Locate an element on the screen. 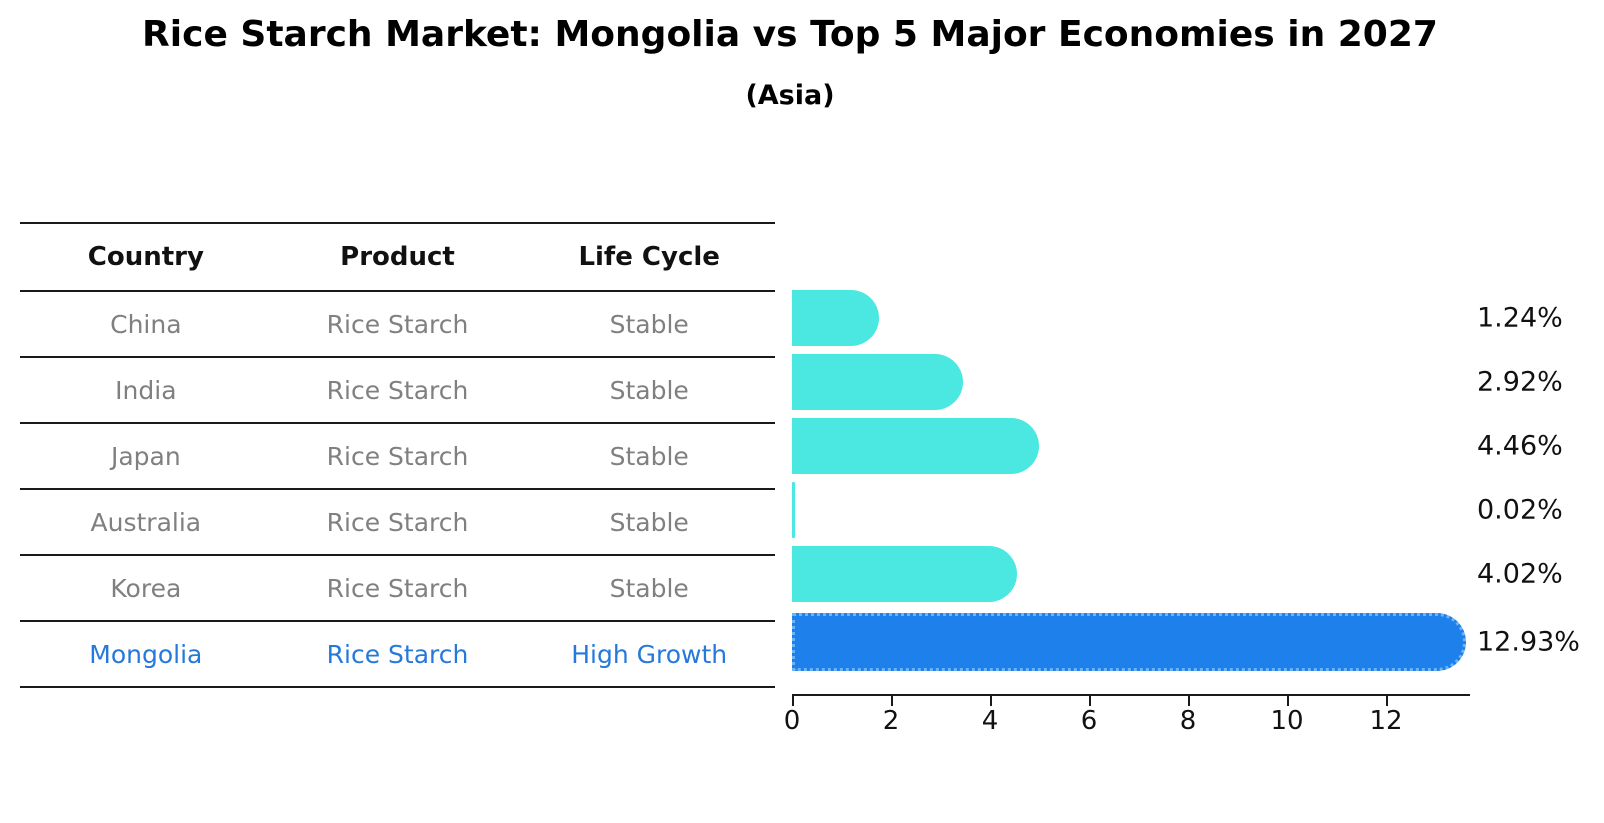 The width and height of the screenshot is (1604, 823). table-row-mongolia: Mongolia Rice Starch High Growth is located at coordinates (397, 653).